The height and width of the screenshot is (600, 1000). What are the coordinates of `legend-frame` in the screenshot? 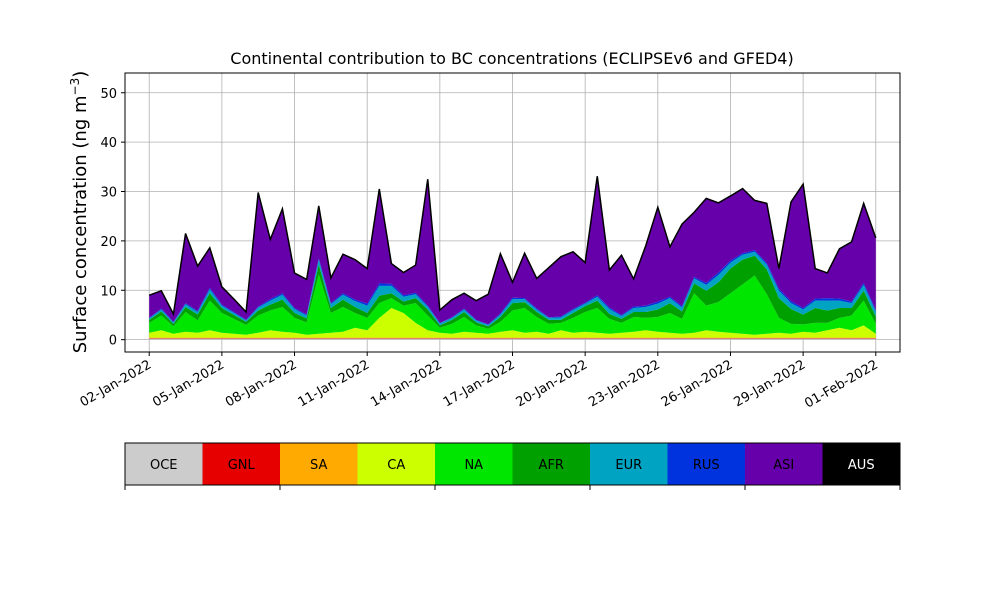 It's located at (512, 464).